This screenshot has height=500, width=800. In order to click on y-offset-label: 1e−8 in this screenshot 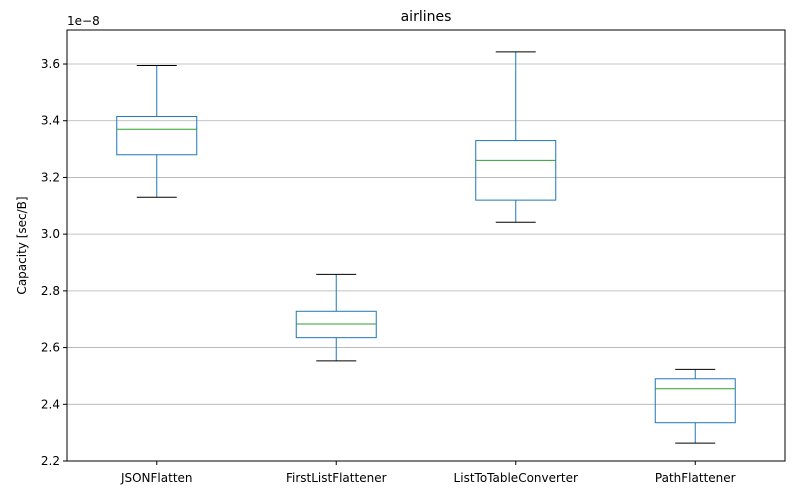, I will do `click(83, 21)`.